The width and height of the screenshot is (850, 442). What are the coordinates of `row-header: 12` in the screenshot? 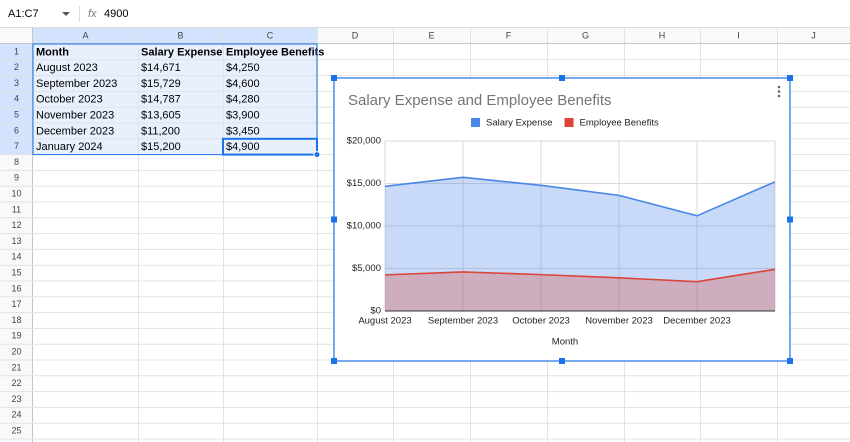 It's located at (16, 225).